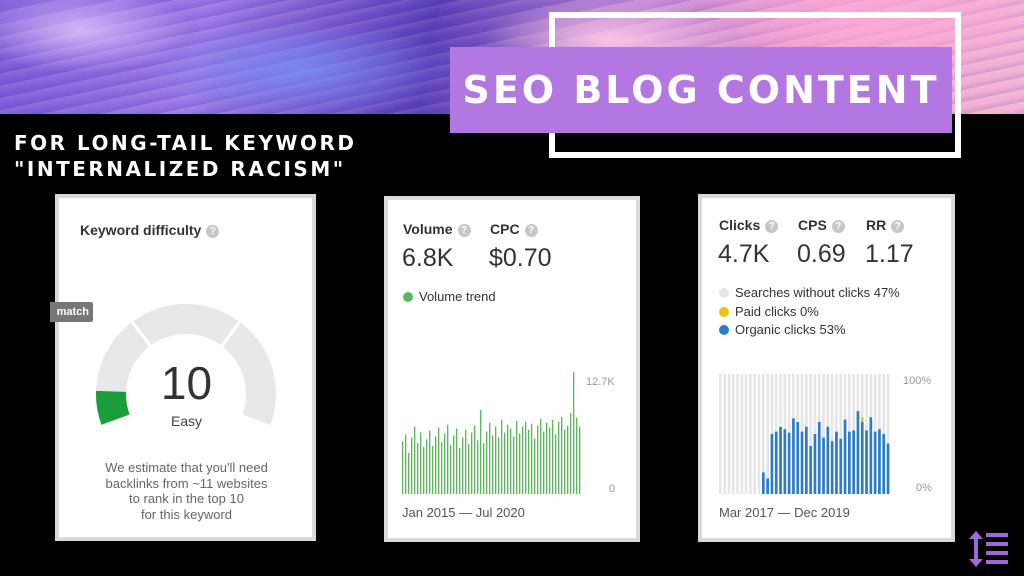 This screenshot has height=576, width=1024. Describe the element at coordinates (862, 419) in the screenshot. I see `paid-bar` at that location.